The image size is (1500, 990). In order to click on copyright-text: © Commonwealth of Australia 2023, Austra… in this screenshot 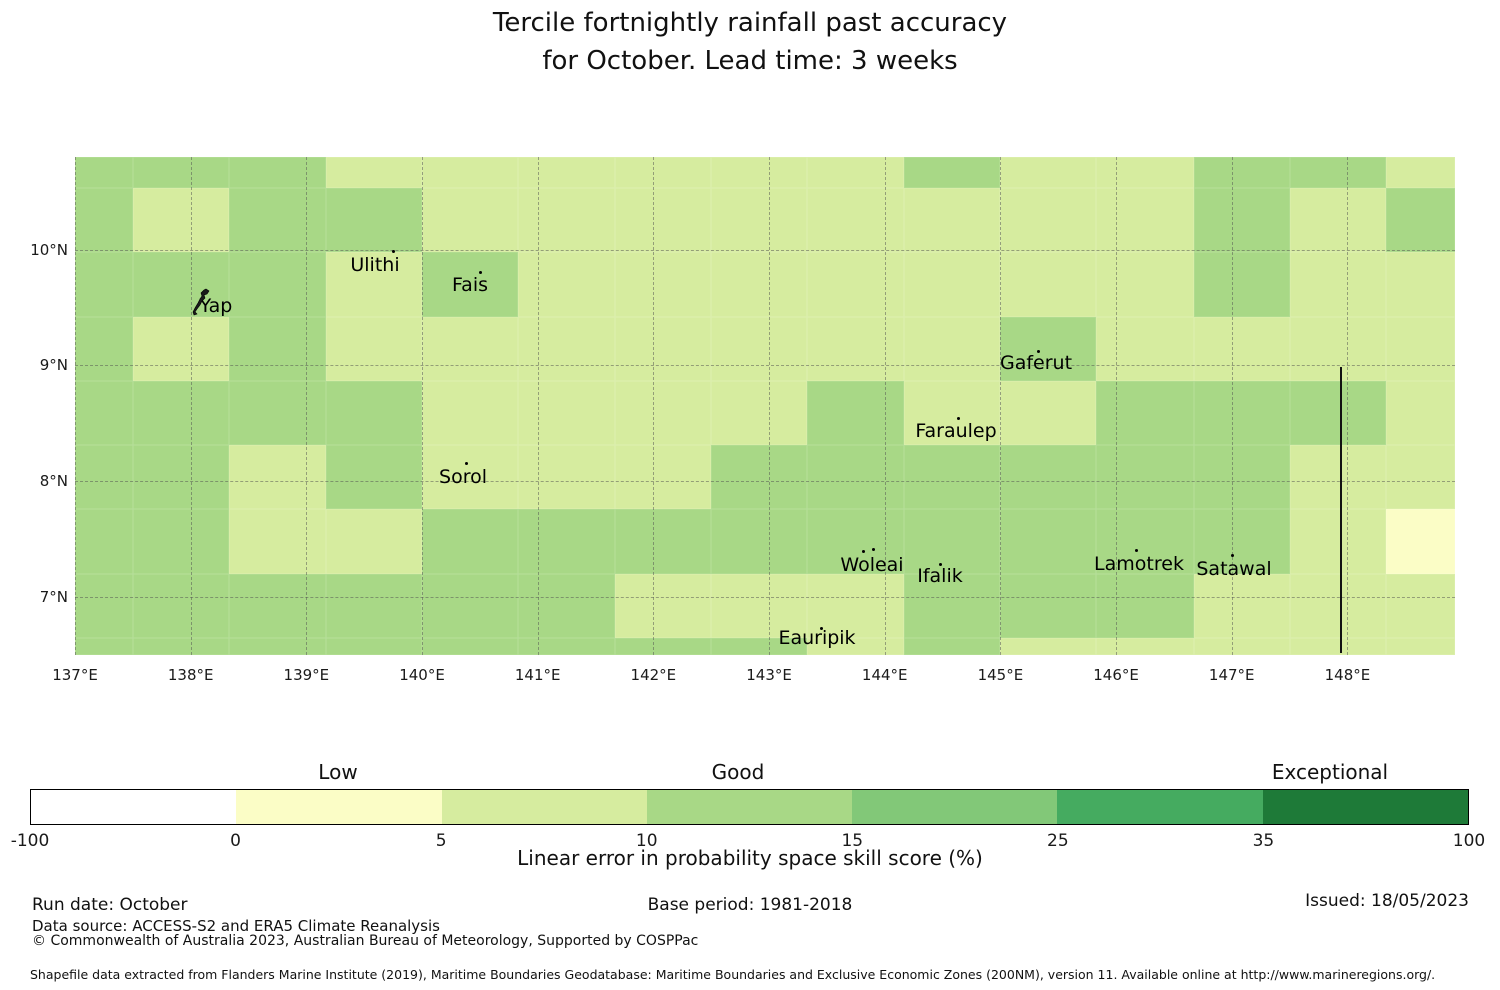, I will do `click(365, 941)`.